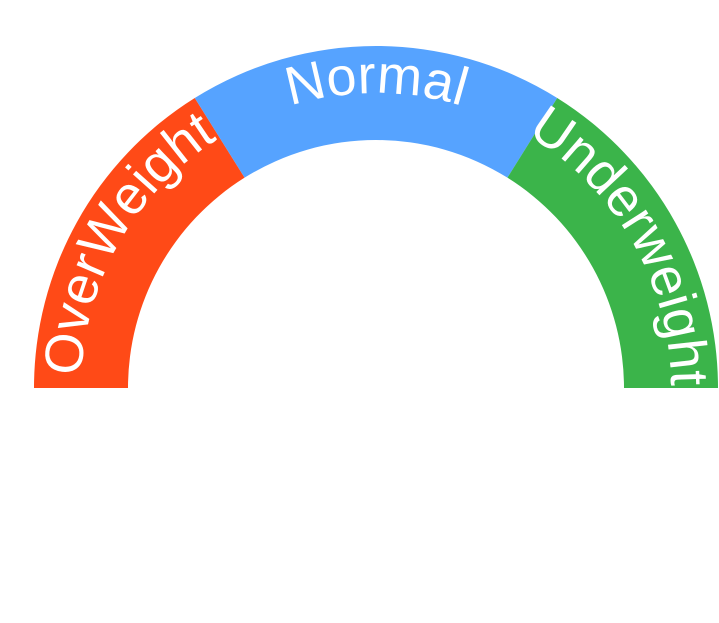 Image resolution: width=719 pixels, height=623 pixels. What do you see at coordinates (376, 112) in the screenshot?
I see `segment-normal` at bounding box center [376, 112].